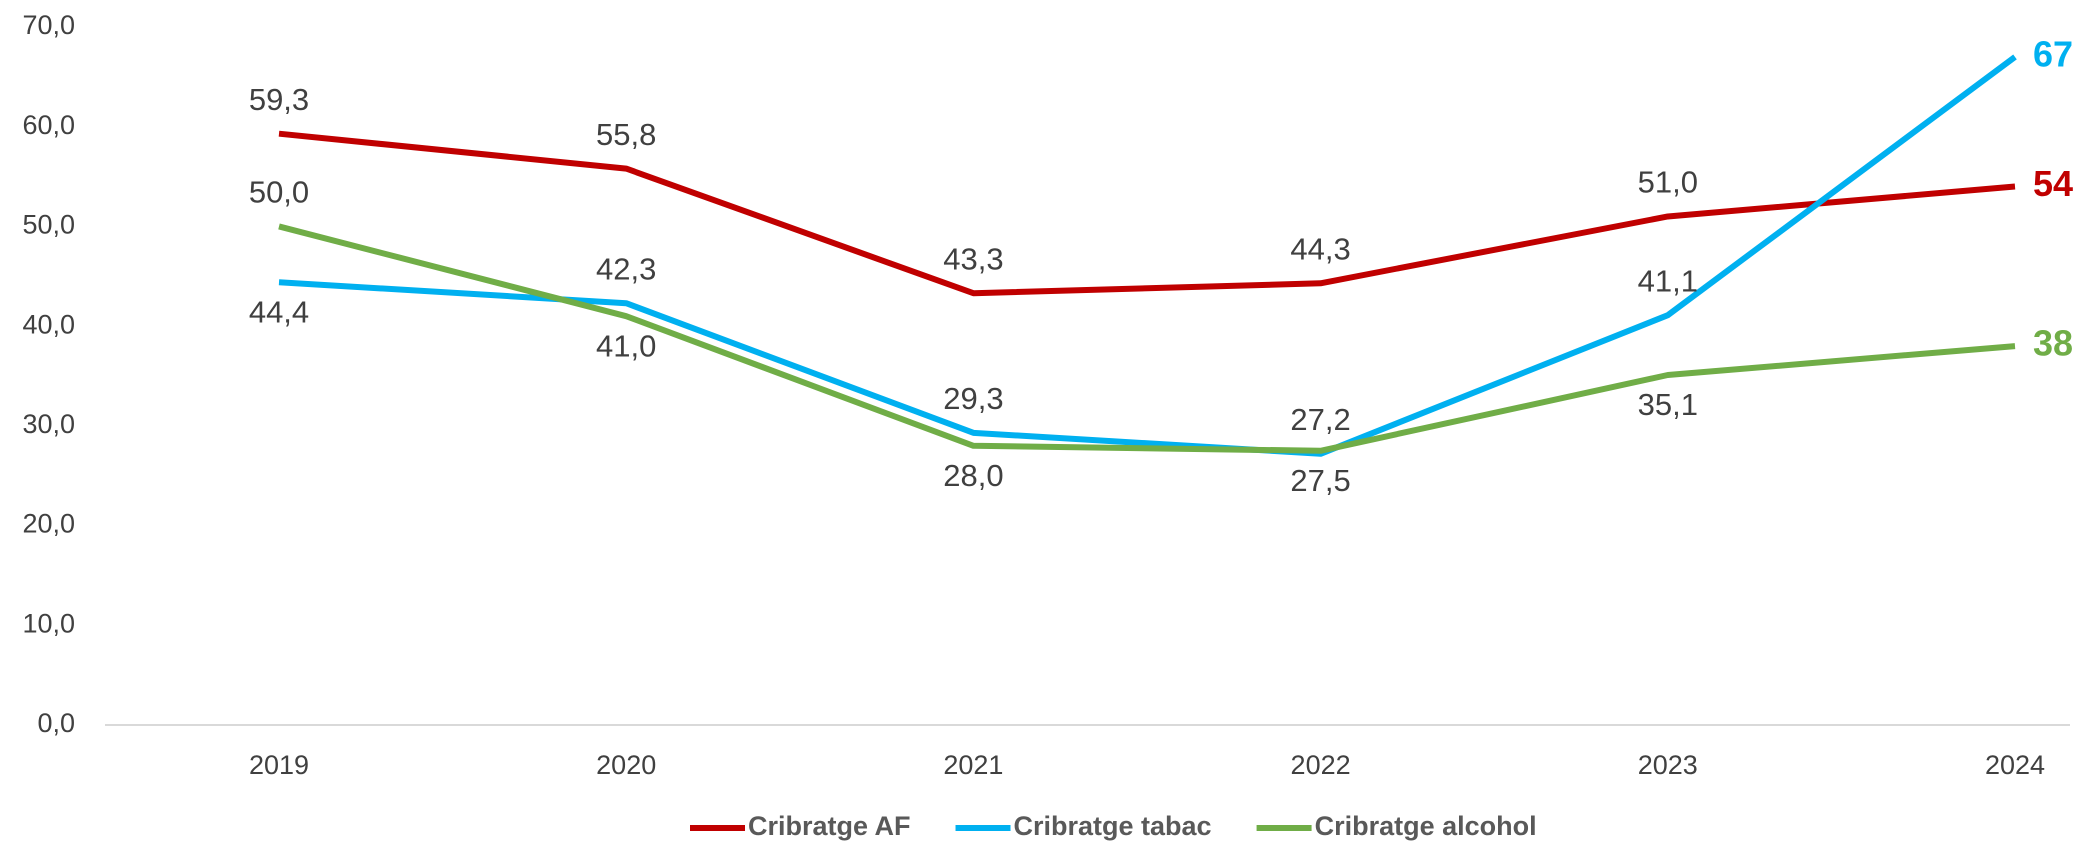 This screenshot has height=842, width=2096. What do you see at coordinates (1320, 248) in the screenshot?
I see `data-label: 44,3` at bounding box center [1320, 248].